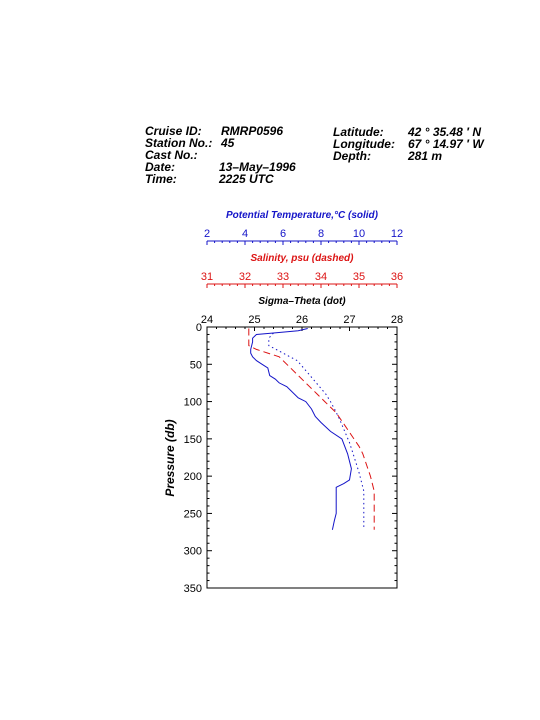  What do you see at coordinates (397, 320) in the screenshot?
I see `tick-label: 28` at bounding box center [397, 320].